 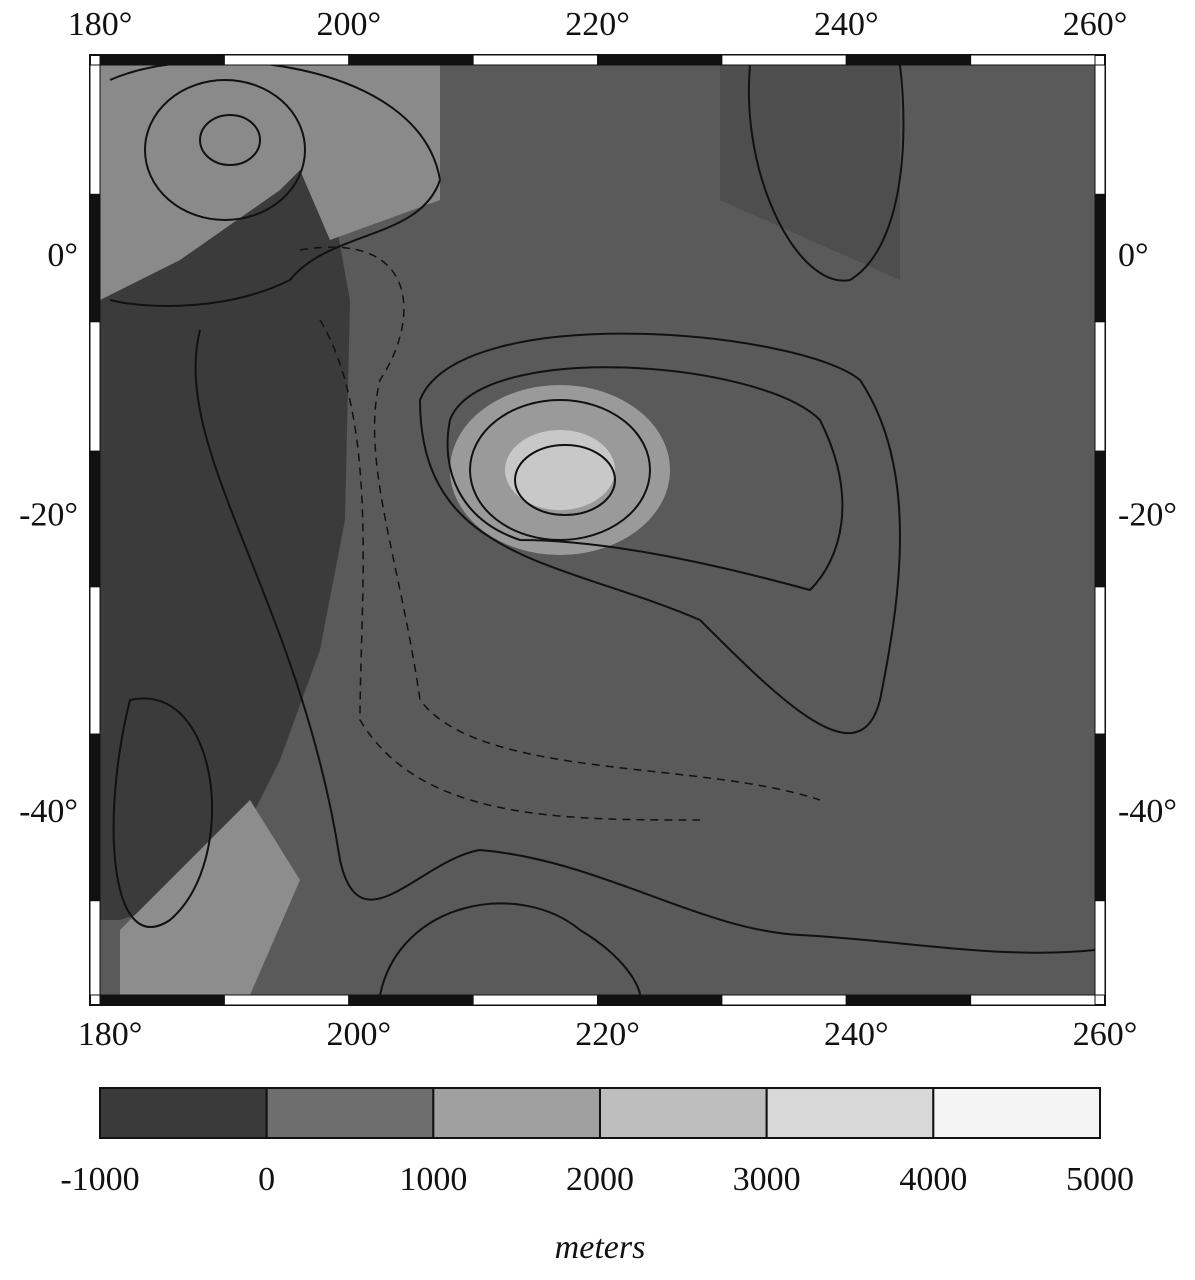 What do you see at coordinates (358, 1034) in the screenshot?
I see `lon-label-bottom: 200°` at bounding box center [358, 1034].